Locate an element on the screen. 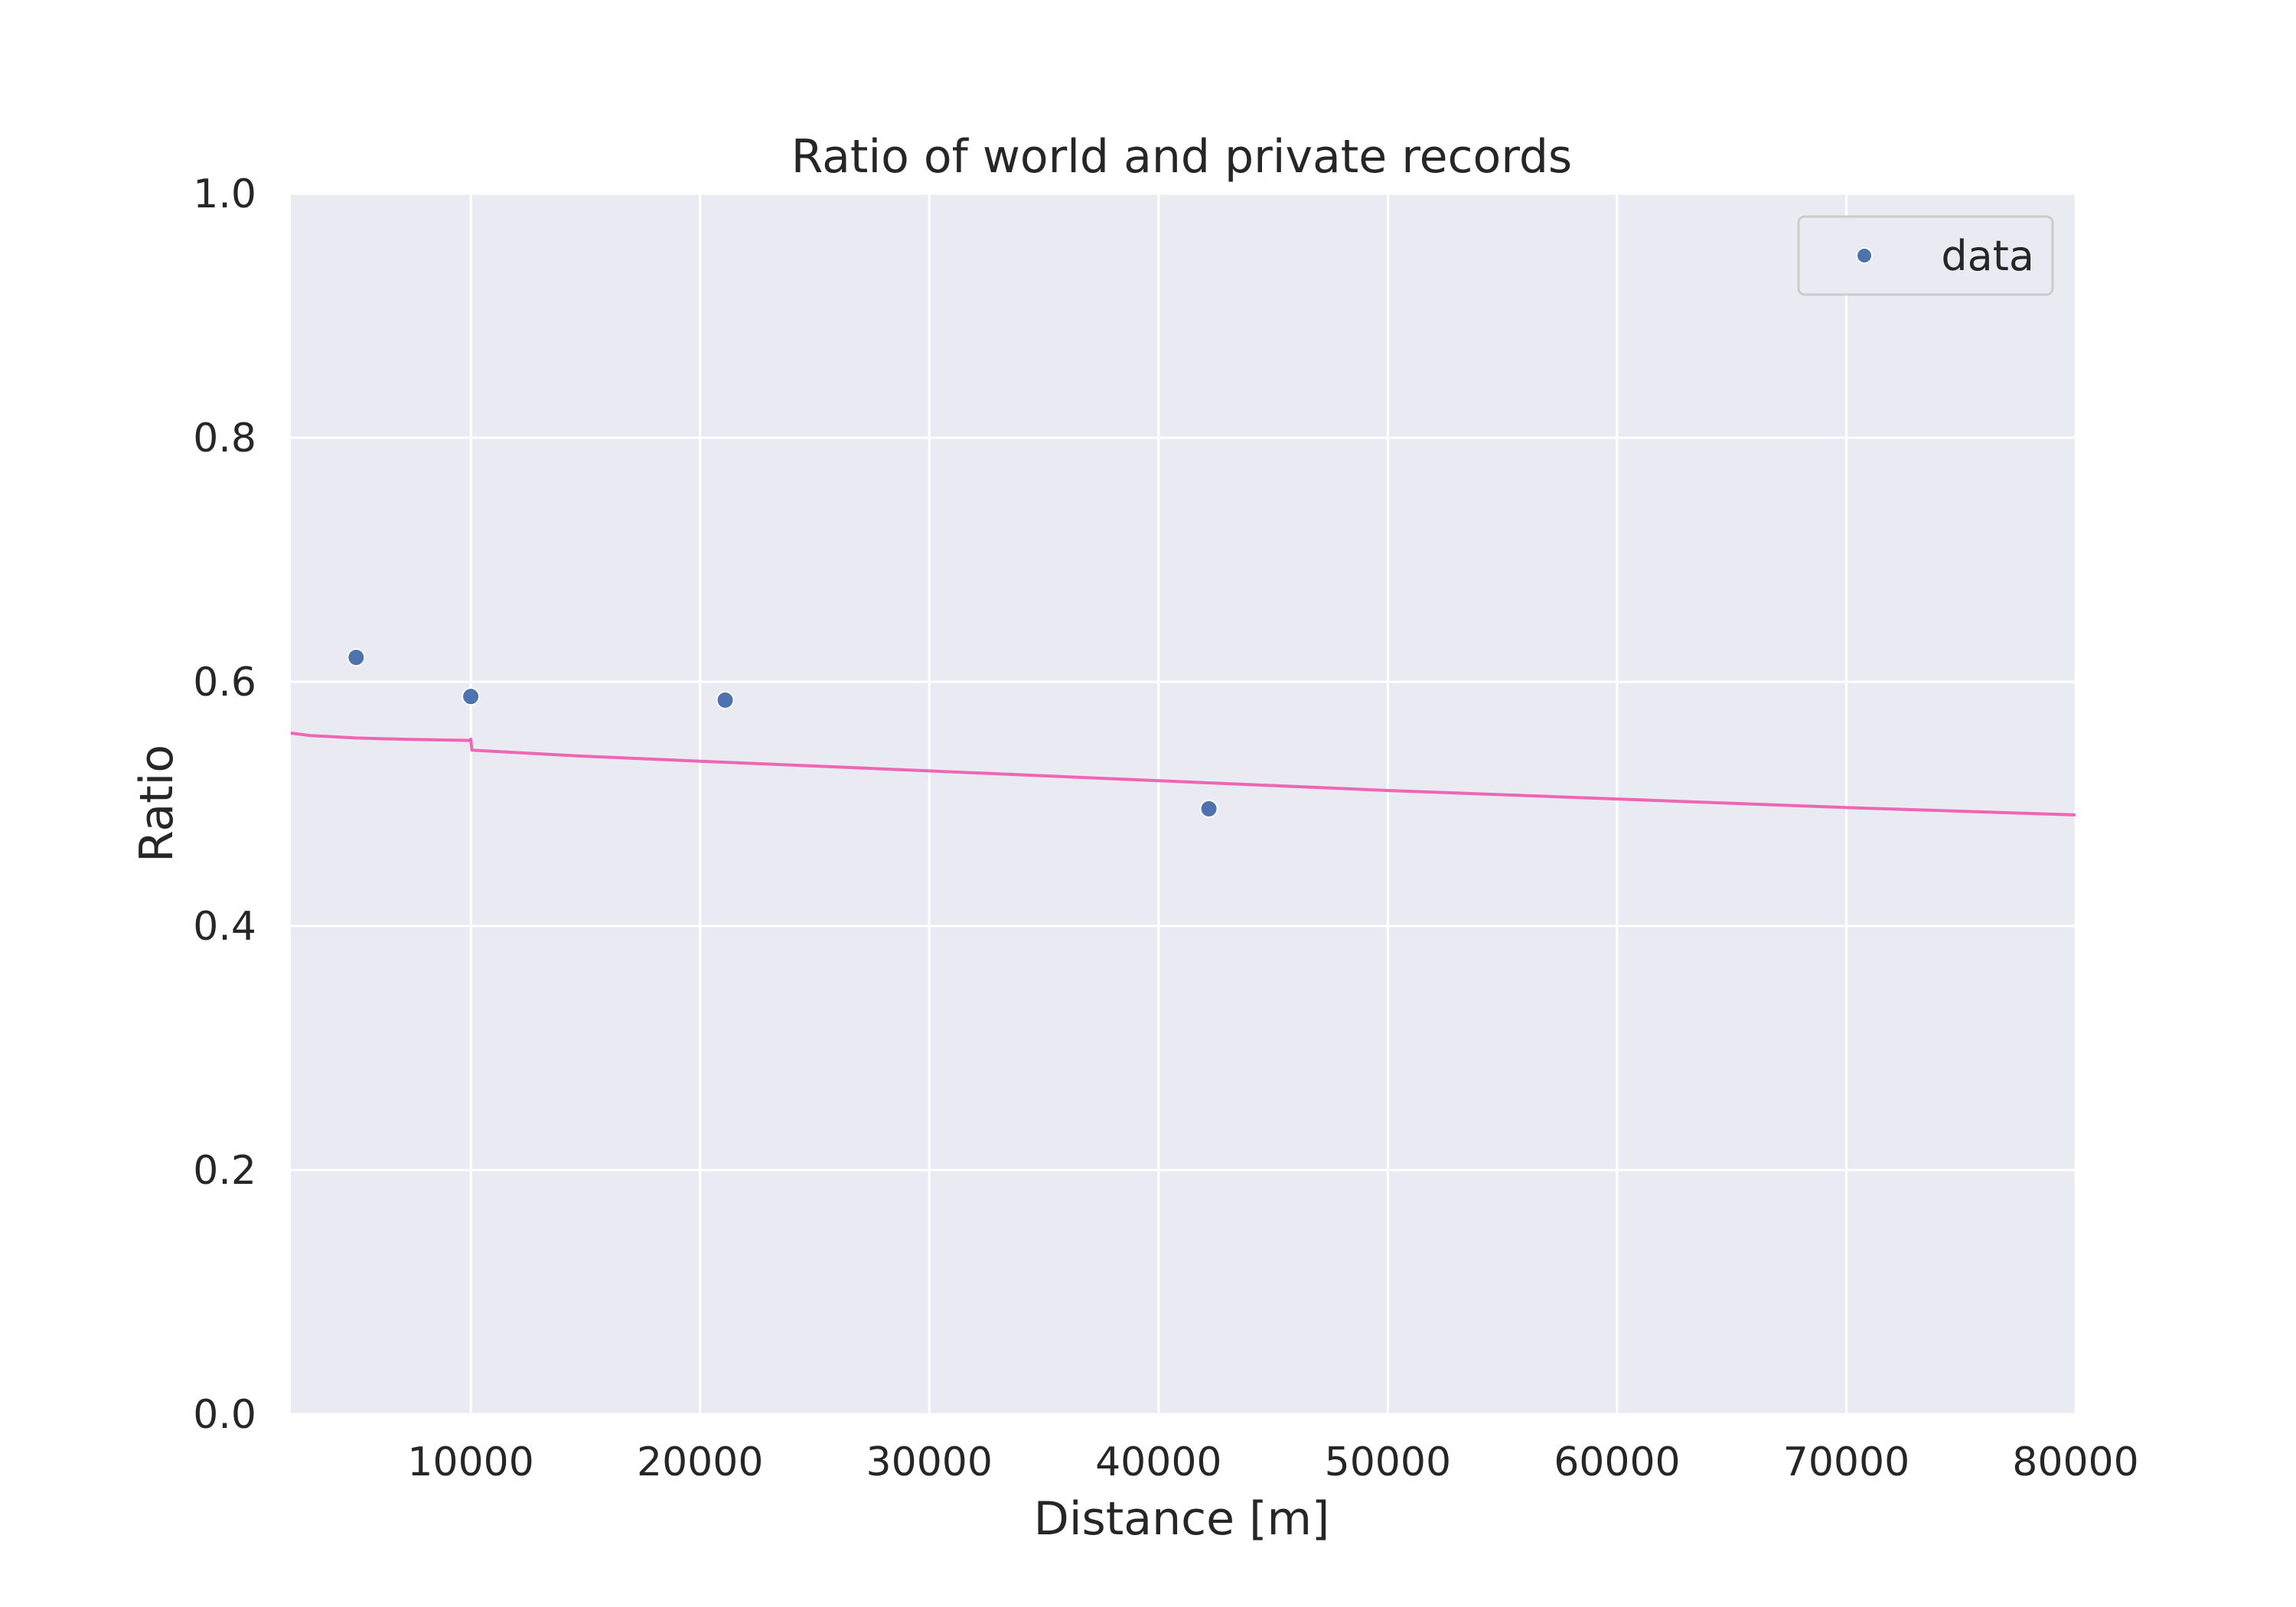  x-tick-label: 70000 is located at coordinates (1846, 1462).